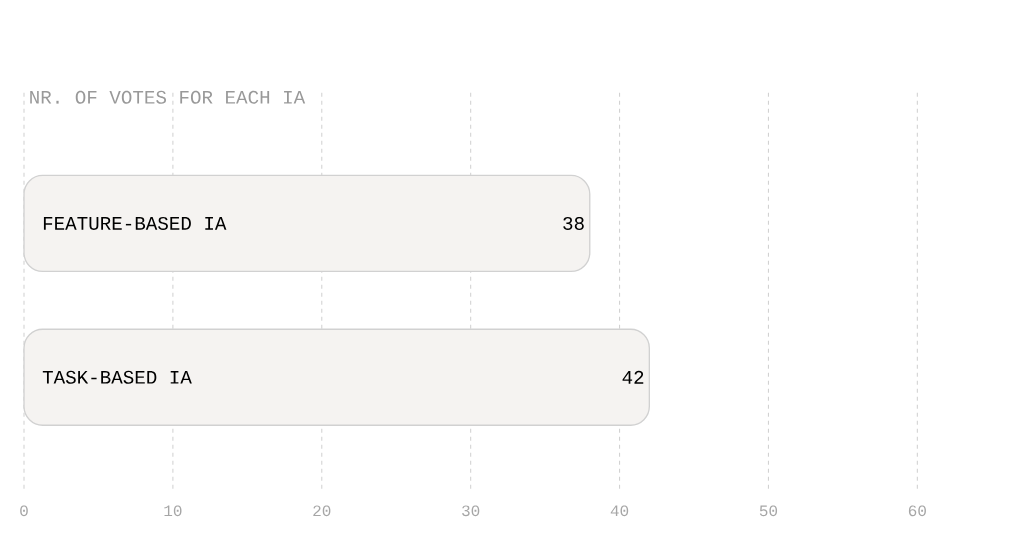 Image resolution: width=1024 pixels, height=546 pixels. Describe the element at coordinates (117, 377) in the screenshot. I see `y-tick-label: TASK-BASED IA` at that location.